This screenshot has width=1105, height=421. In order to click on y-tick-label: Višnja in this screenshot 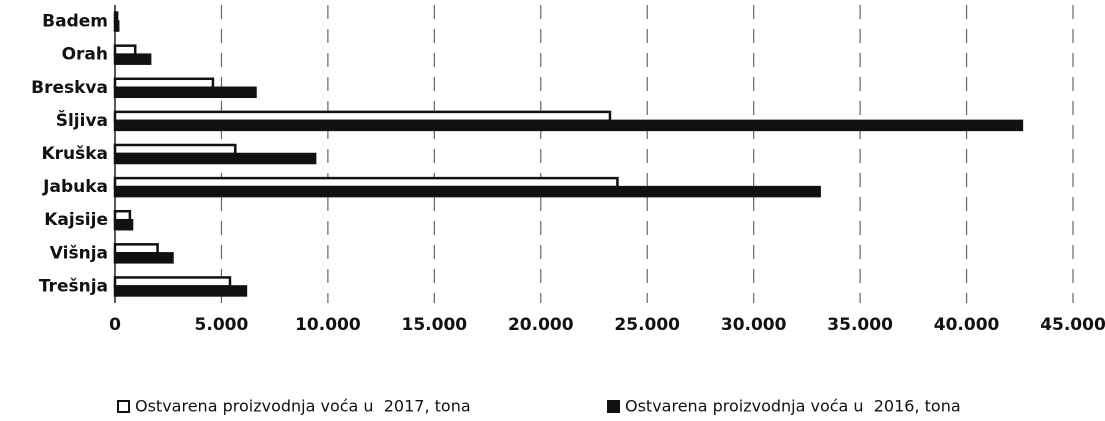, I will do `click(79, 253)`.